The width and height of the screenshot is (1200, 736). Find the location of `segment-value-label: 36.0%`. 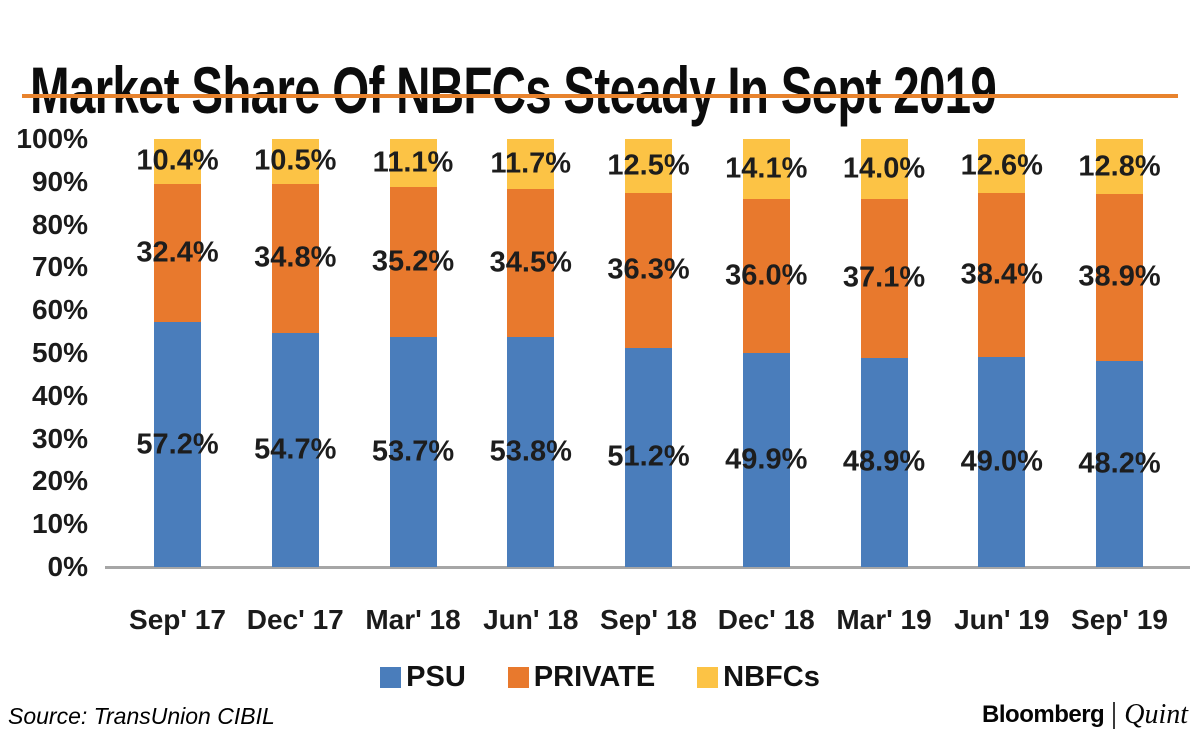

segment-value-label: 36.0% is located at coordinates (766, 275).